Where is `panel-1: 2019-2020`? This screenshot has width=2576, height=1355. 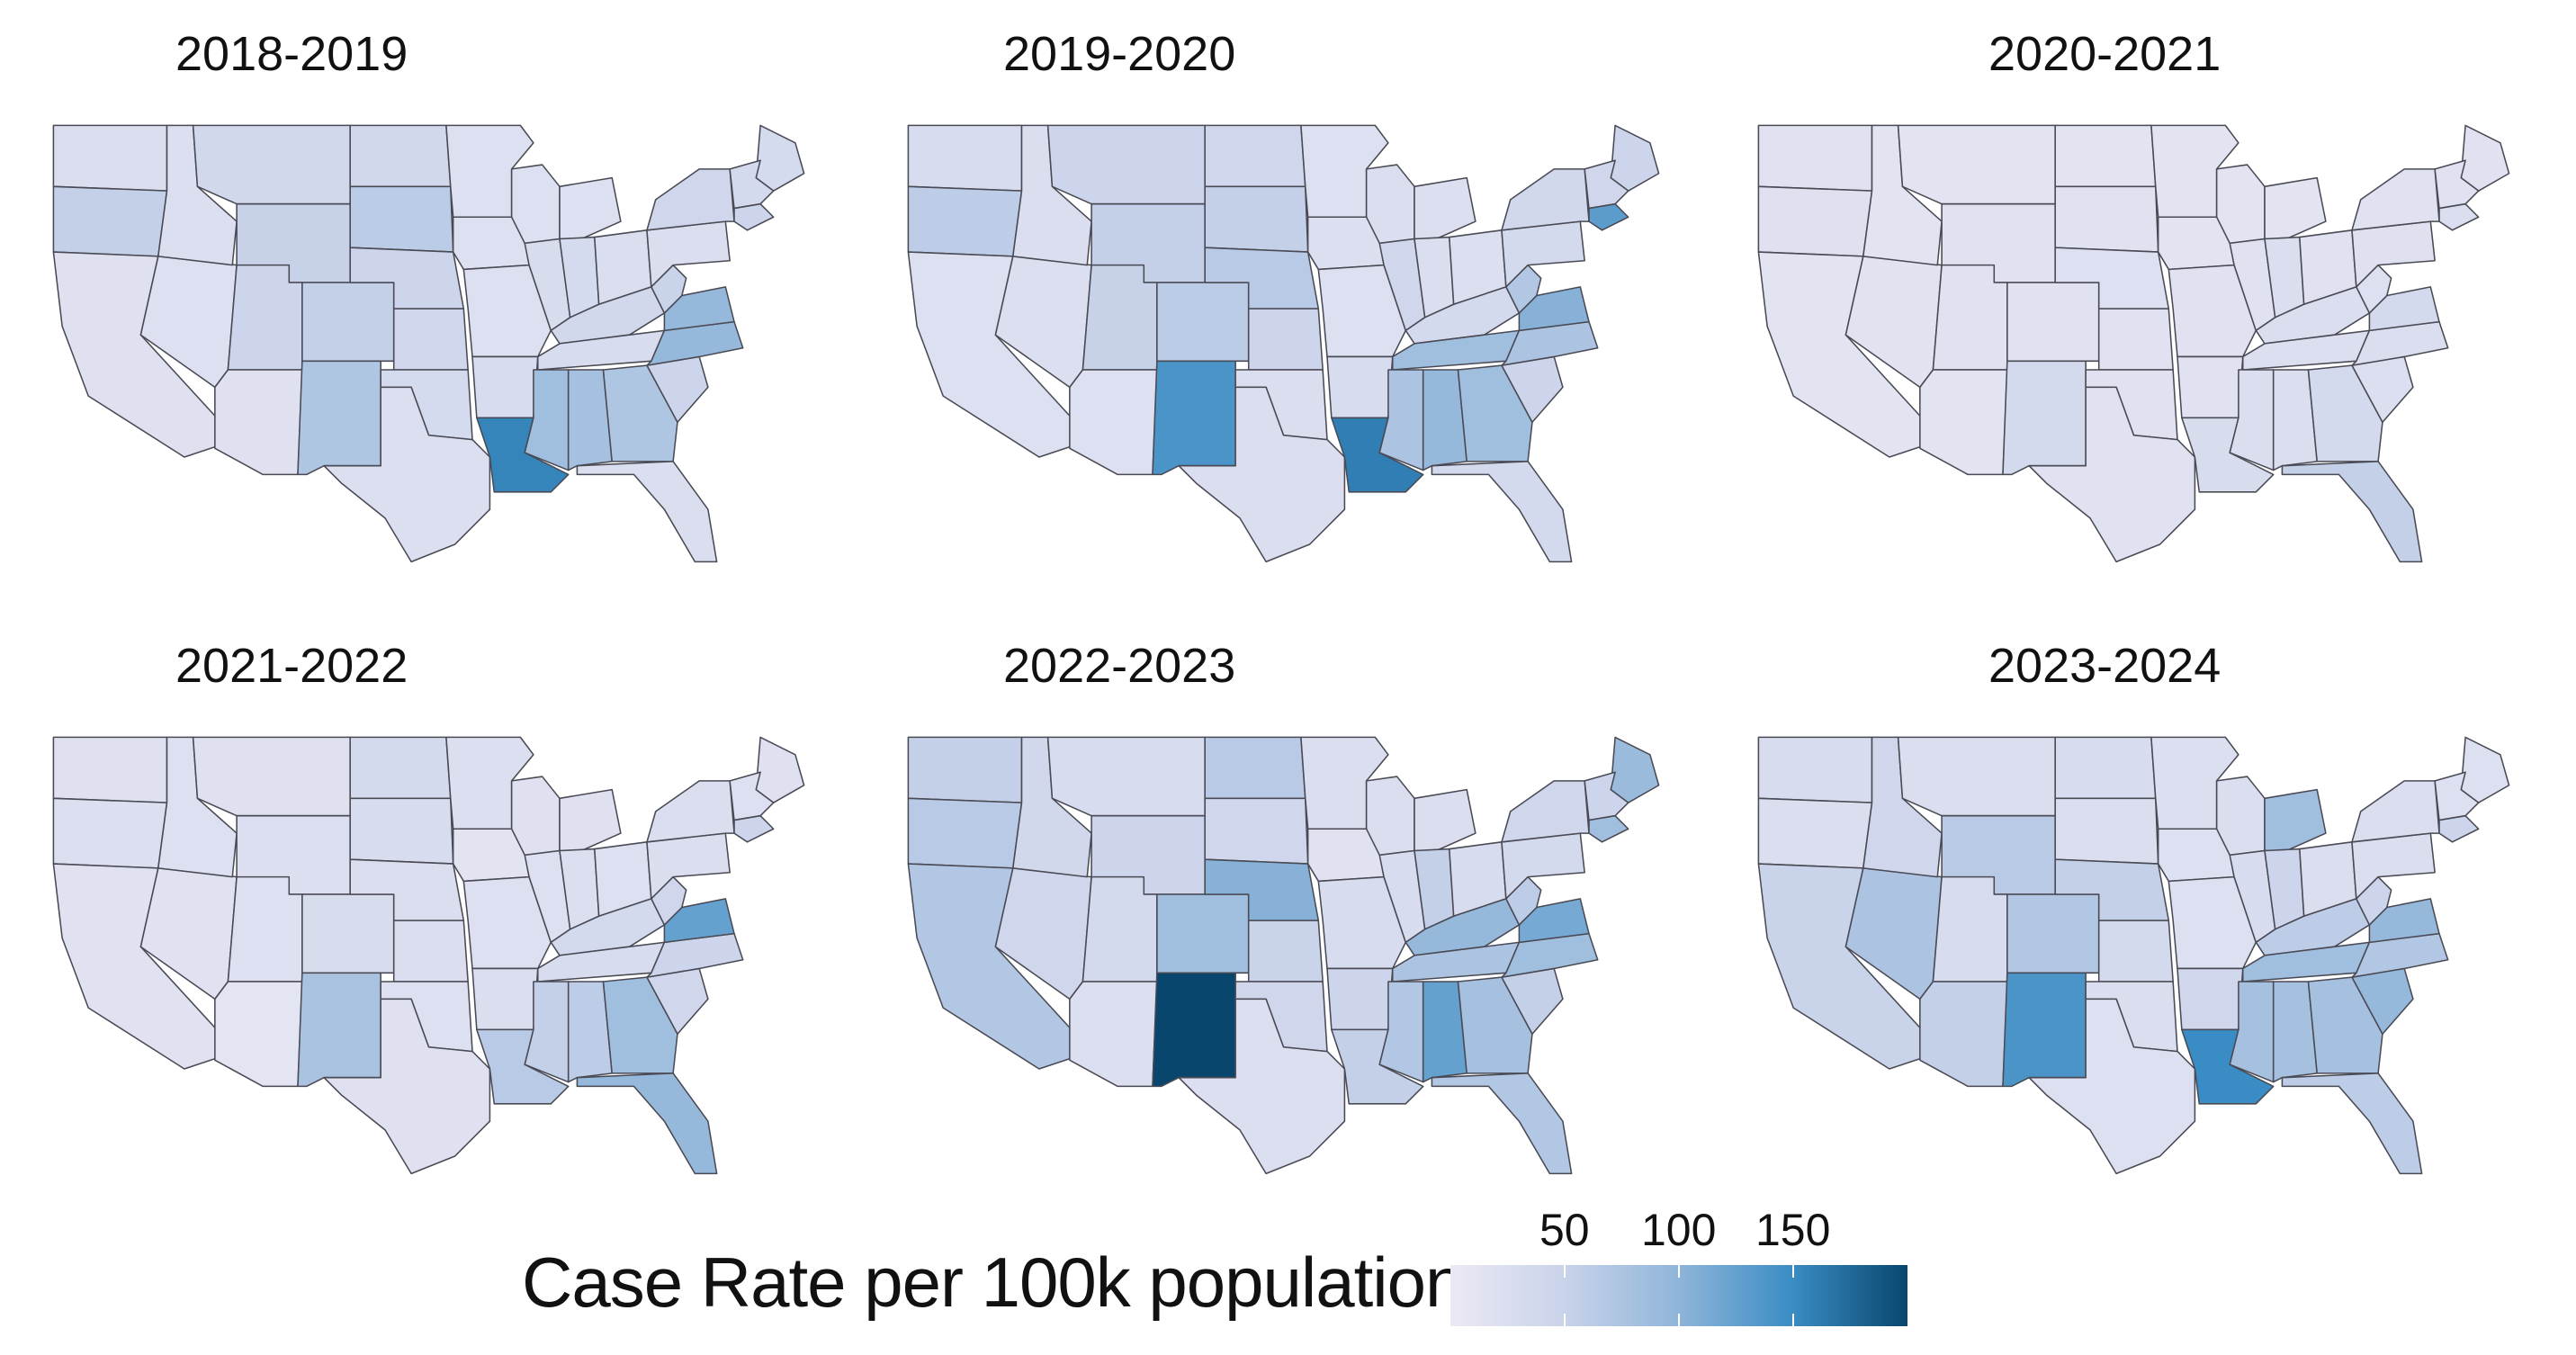
panel-1: 2019-2020 is located at coordinates (1287, 297).